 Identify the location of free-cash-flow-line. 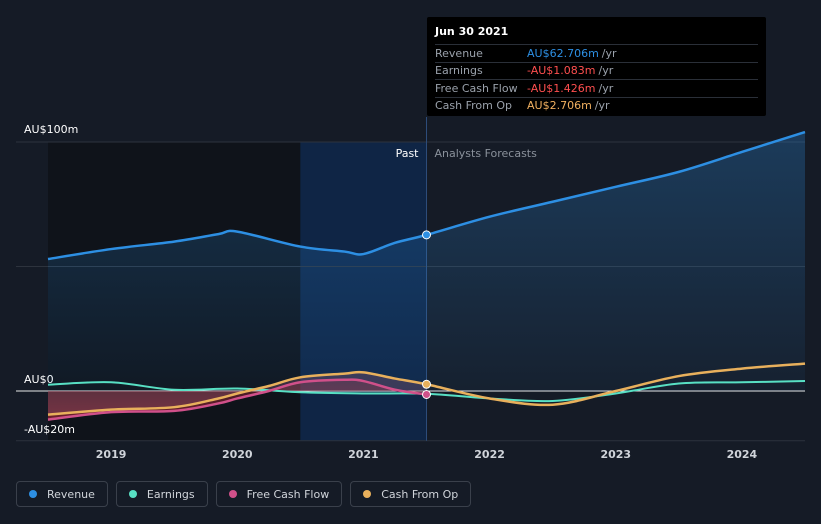
(237, 399).